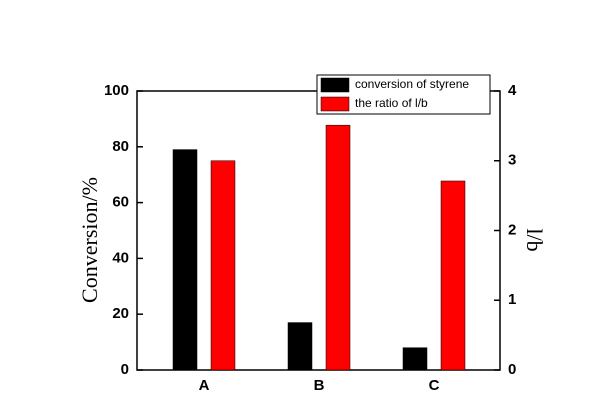 This screenshot has height=415, width=606. Describe the element at coordinates (512, 369) in the screenshot. I see `y2-tick-label: 0` at that location.